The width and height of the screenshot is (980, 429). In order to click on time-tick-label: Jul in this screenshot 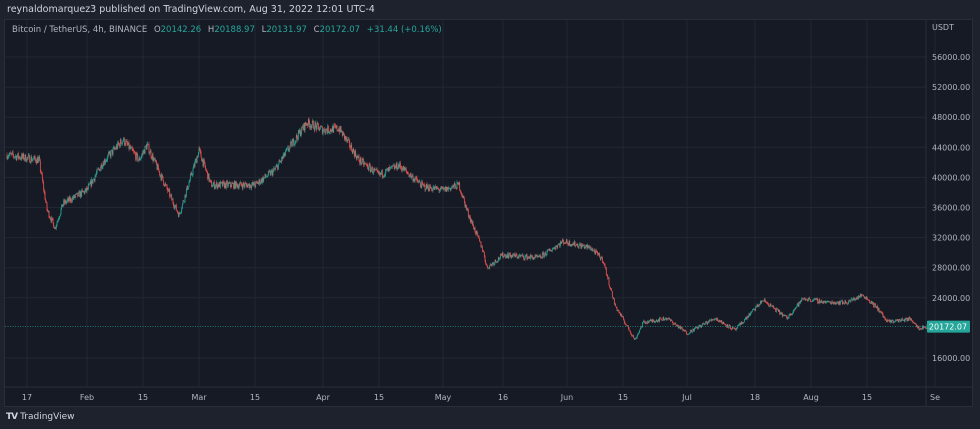, I will do `click(686, 397)`.